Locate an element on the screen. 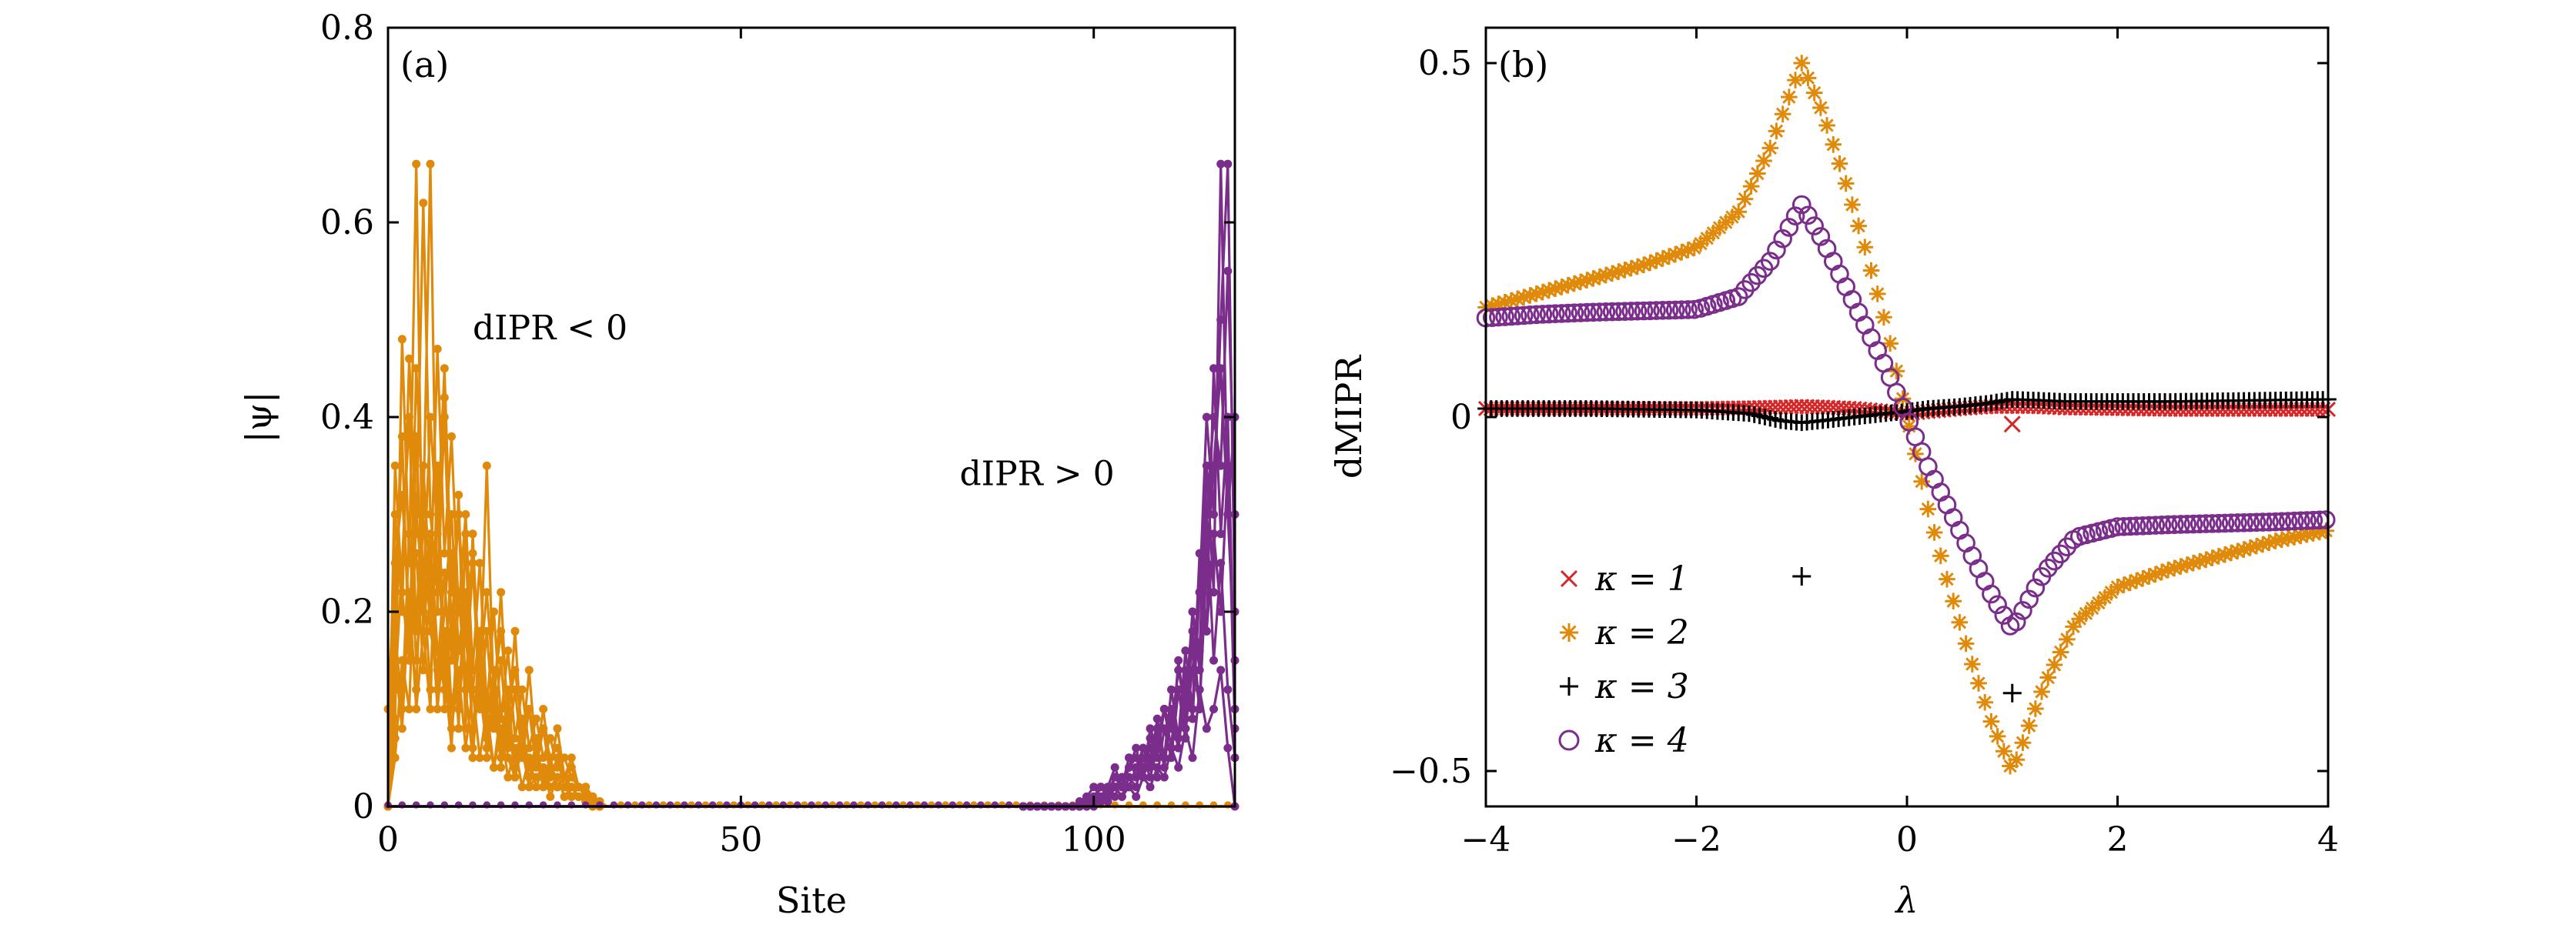 Image resolution: width=2576 pixels, height=928 pixels. marker-x is located at coordinates (1569, 578).